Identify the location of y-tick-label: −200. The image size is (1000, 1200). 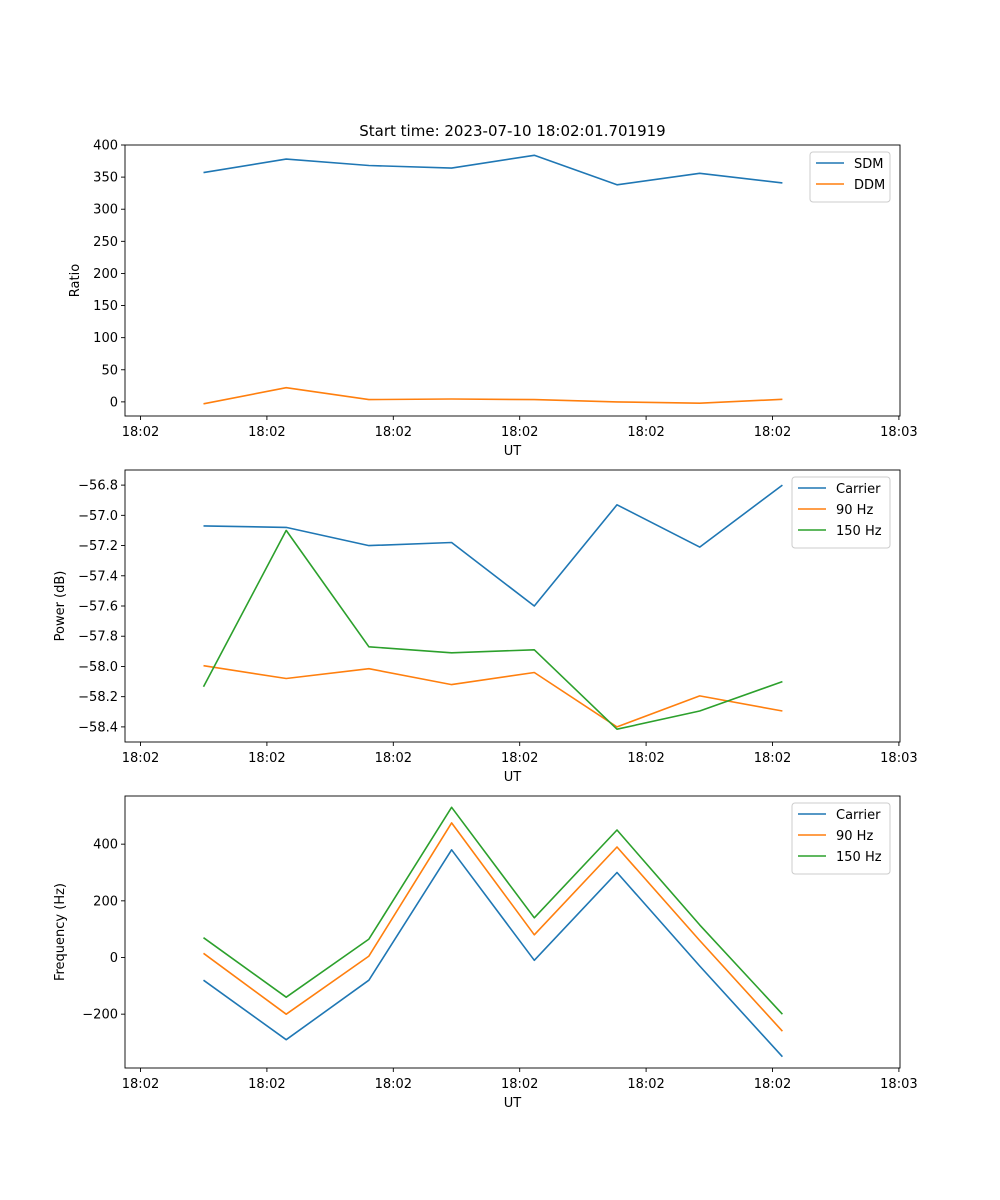
(100, 1015).